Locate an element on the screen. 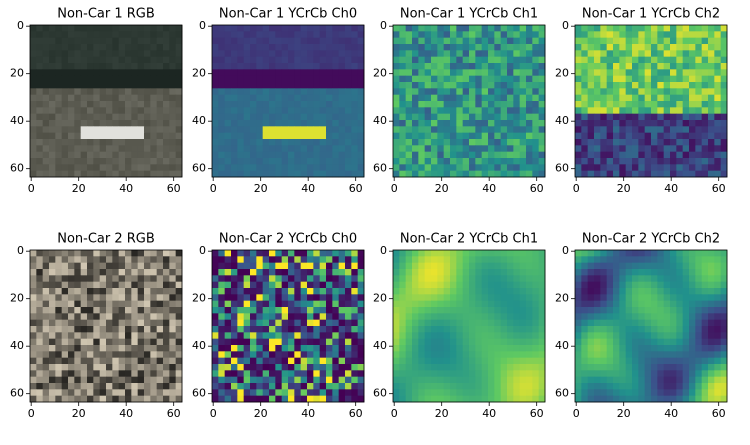 The width and height of the screenshot is (750, 445). y-tick-label: 20 is located at coordinates (199, 73).